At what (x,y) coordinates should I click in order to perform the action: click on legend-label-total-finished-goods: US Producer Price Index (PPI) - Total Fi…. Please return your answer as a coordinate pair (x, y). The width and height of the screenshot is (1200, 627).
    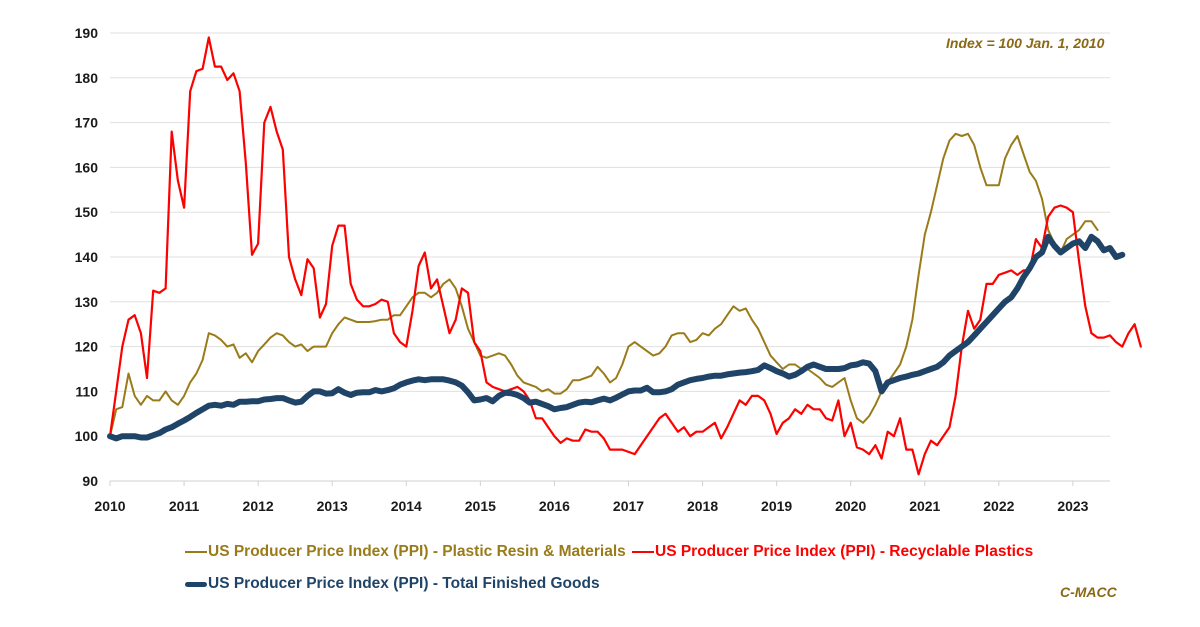
    Looking at the image, I should click on (404, 583).